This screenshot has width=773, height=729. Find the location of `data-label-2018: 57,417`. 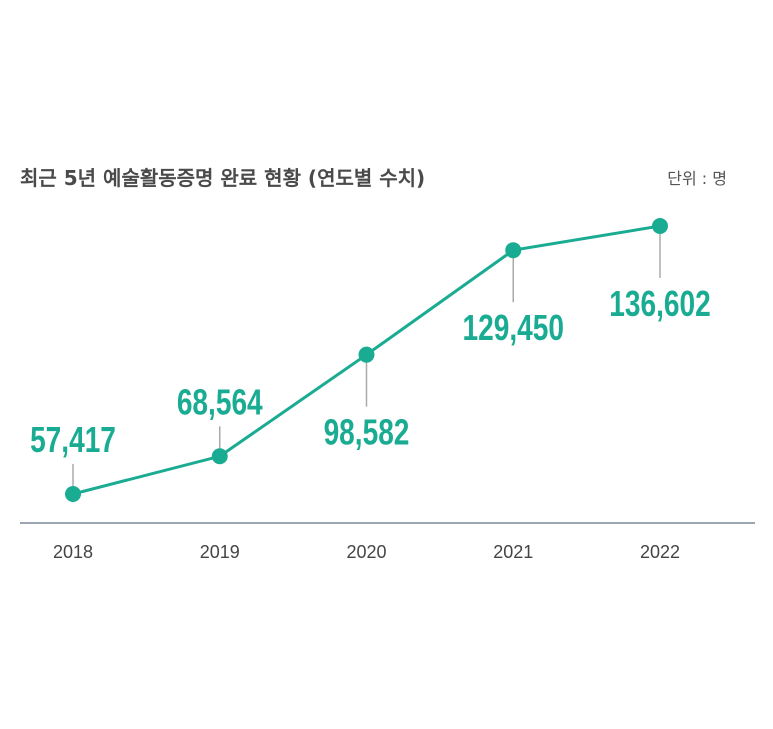

data-label-2018: 57,417 is located at coordinates (73, 440).